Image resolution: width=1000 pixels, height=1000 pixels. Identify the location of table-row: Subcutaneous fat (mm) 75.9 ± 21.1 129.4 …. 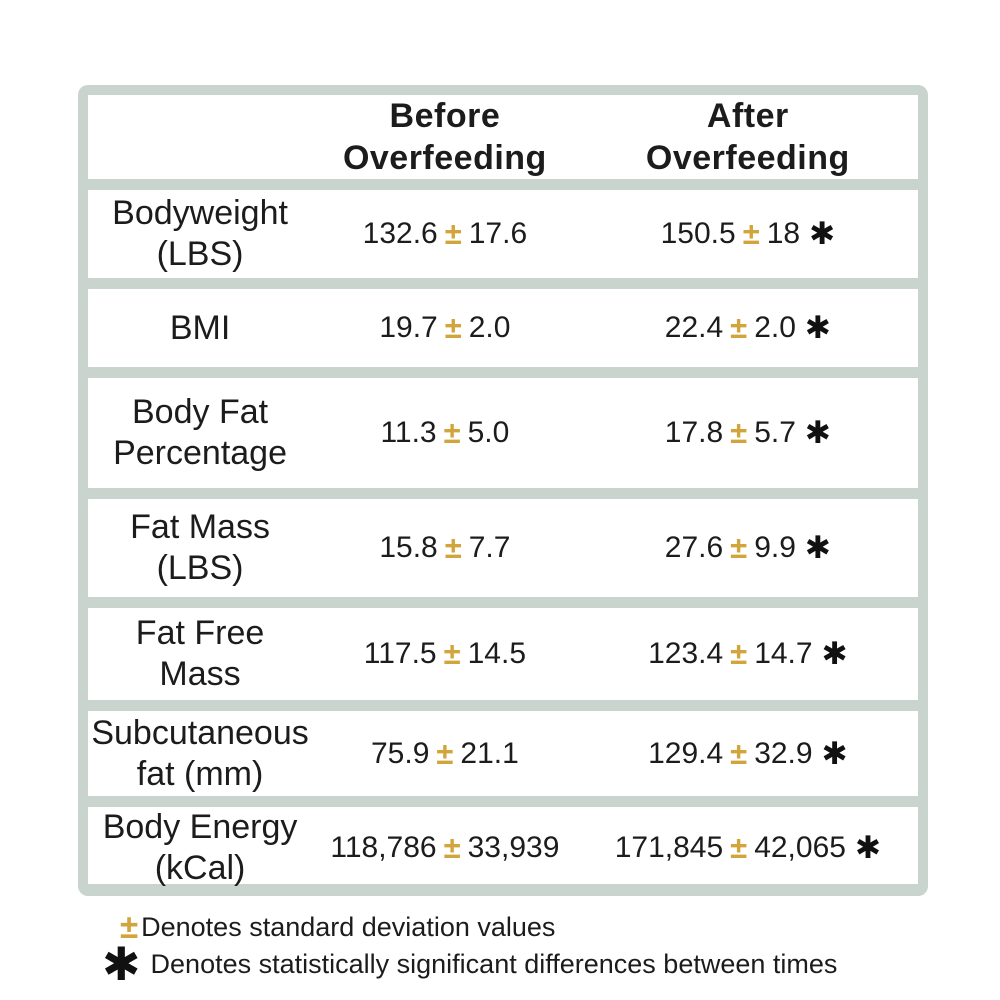
(503, 753).